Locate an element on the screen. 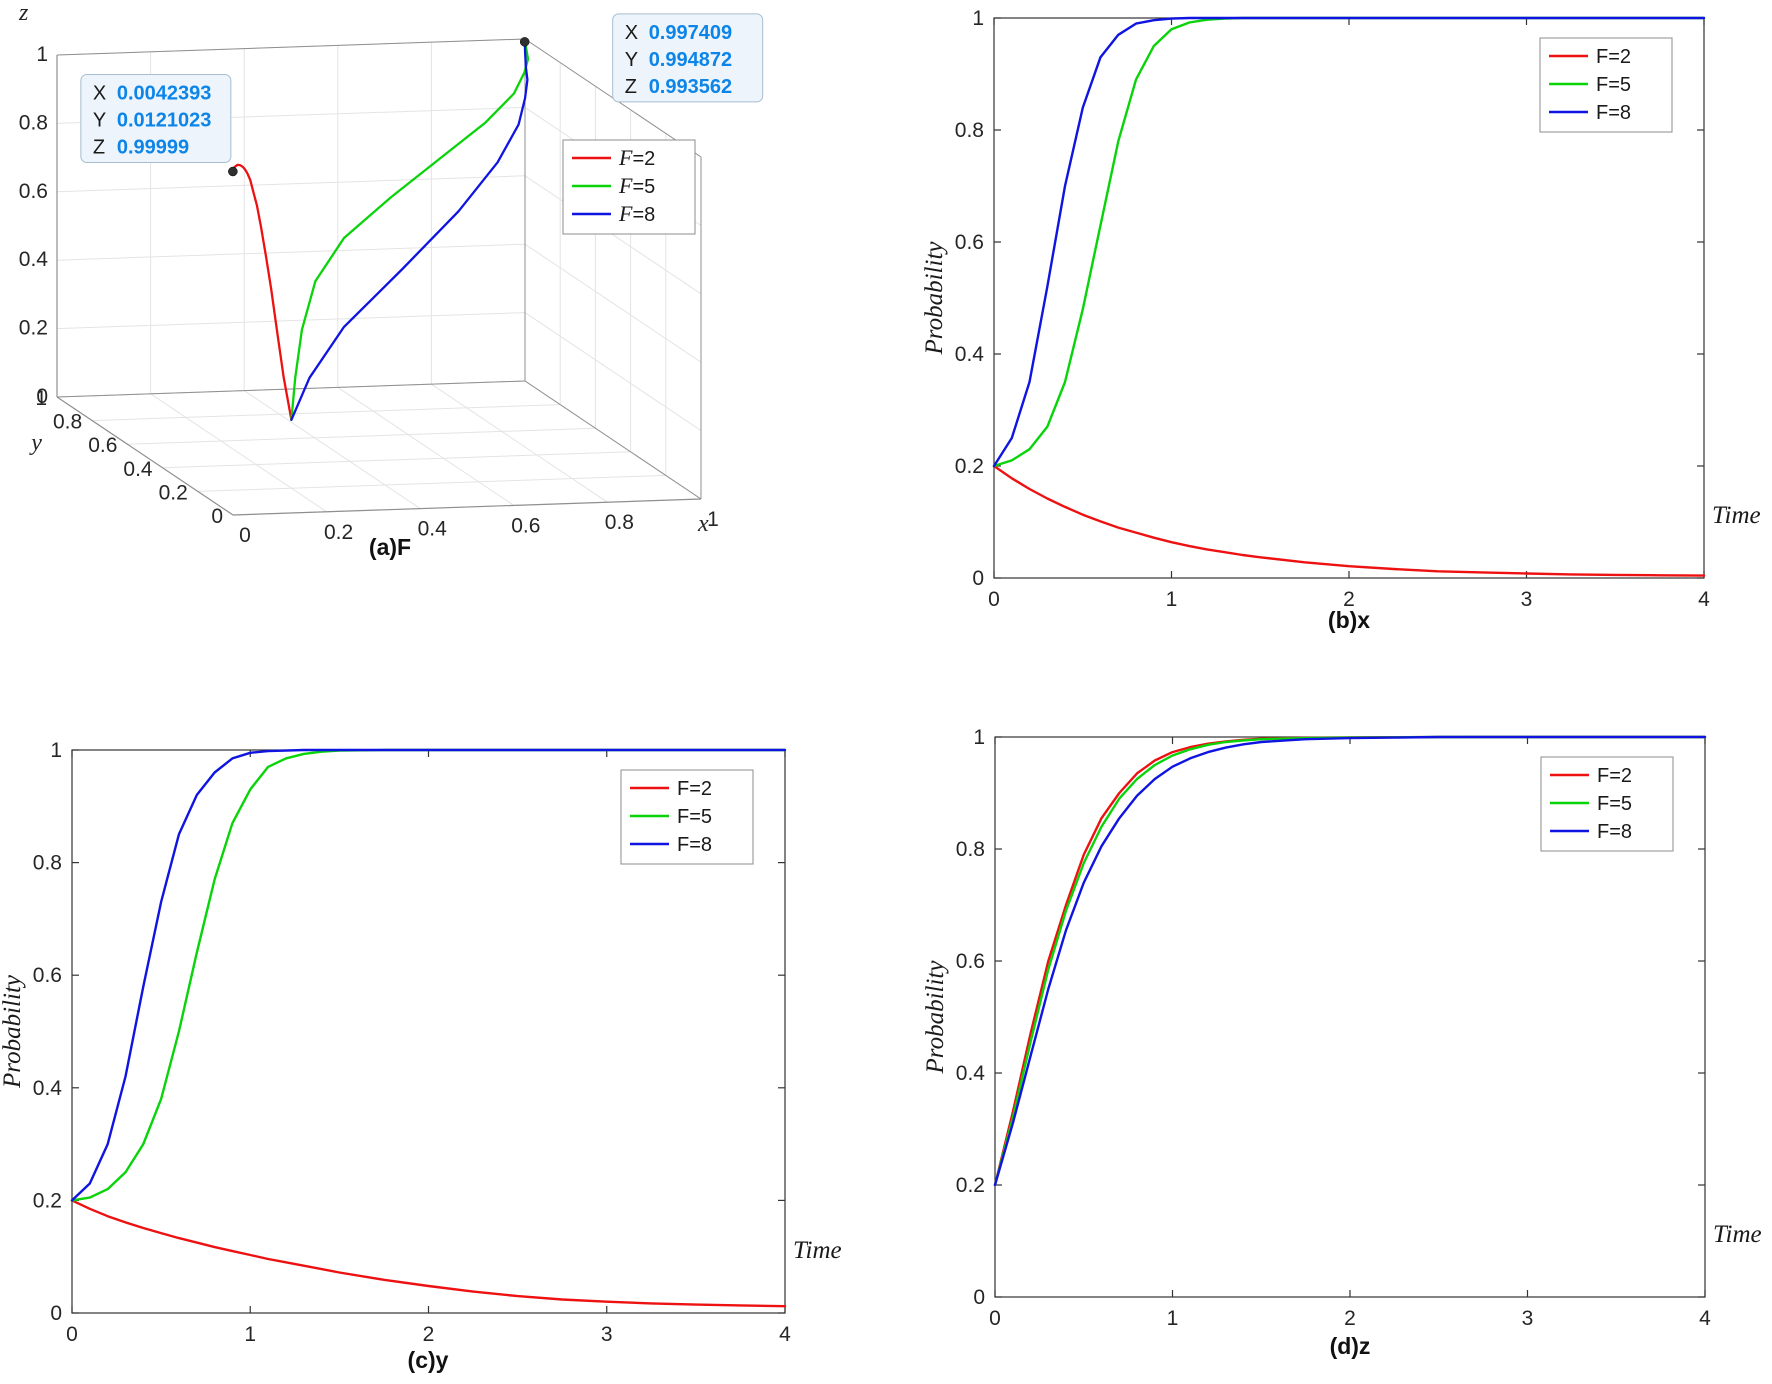  datatip-axis-letter: Z is located at coordinates (99, 148).